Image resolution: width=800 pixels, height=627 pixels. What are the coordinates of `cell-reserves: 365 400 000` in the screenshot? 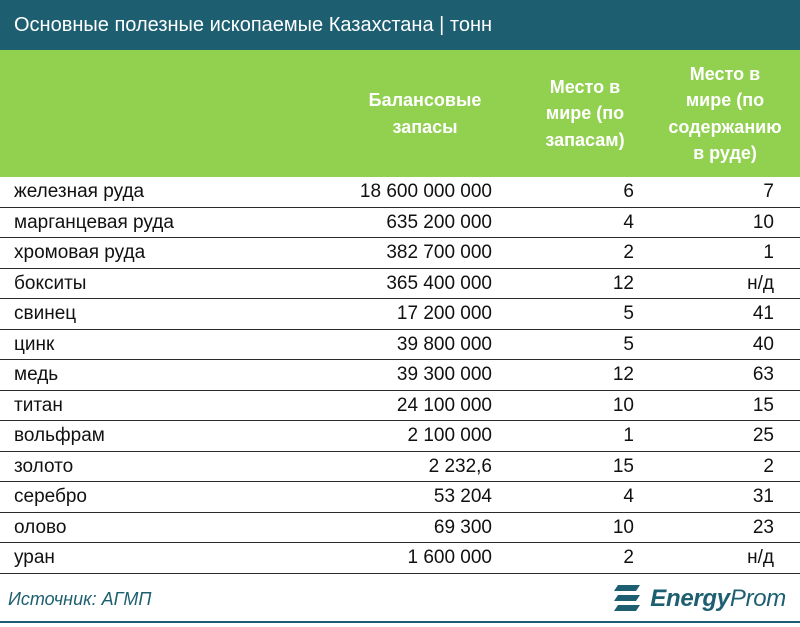 It's located at (439, 283).